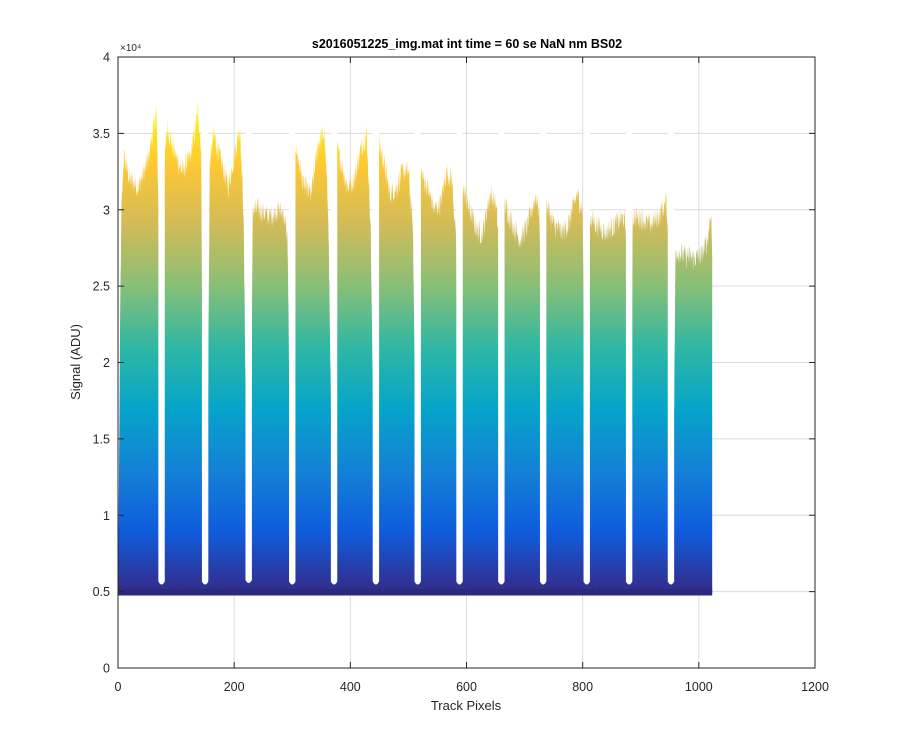 This screenshot has height=750, width=900. What do you see at coordinates (815, 687) in the screenshot?
I see `x-tick-label: 1200` at bounding box center [815, 687].